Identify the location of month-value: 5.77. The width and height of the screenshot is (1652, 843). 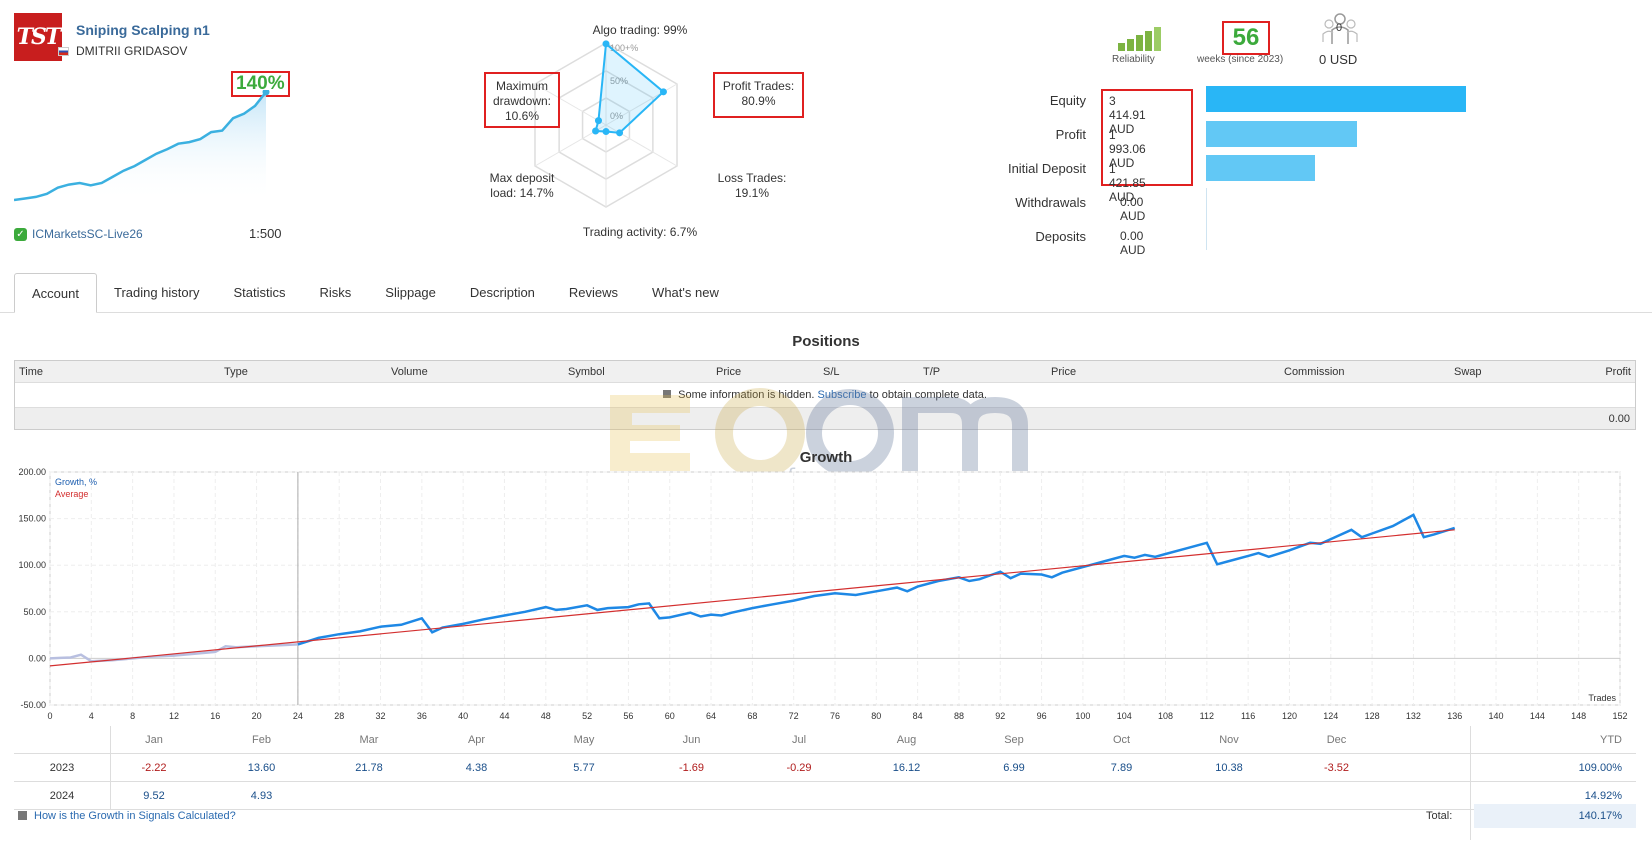
(584, 768).